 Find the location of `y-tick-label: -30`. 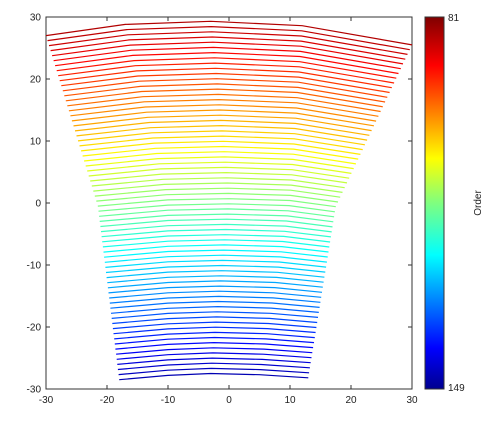

y-tick-label: -30 is located at coordinates (34, 390).